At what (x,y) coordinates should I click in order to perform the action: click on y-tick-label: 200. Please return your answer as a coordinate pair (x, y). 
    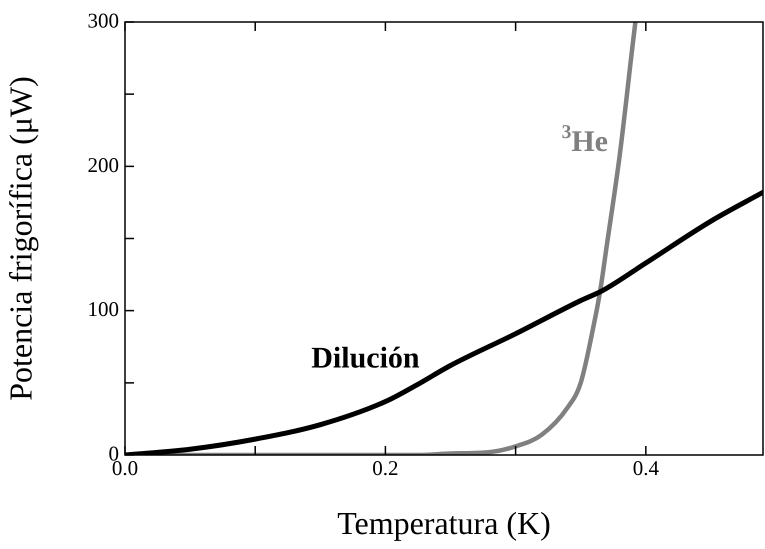
    Looking at the image, I should click on (103, 164).